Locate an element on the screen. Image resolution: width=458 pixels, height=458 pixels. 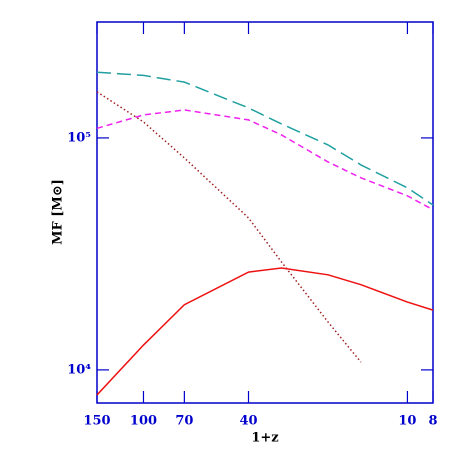
x-tick-label: 150 is located at coordinates (96, 421).